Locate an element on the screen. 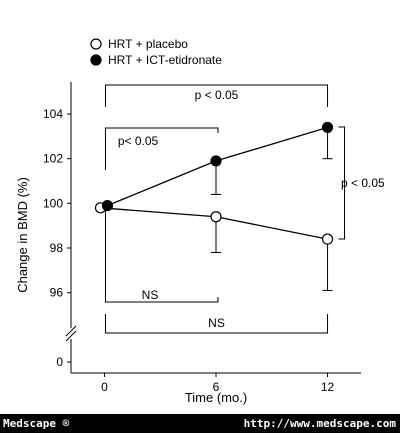  bracket-0-6-upper is located at coordinates (161, 148).